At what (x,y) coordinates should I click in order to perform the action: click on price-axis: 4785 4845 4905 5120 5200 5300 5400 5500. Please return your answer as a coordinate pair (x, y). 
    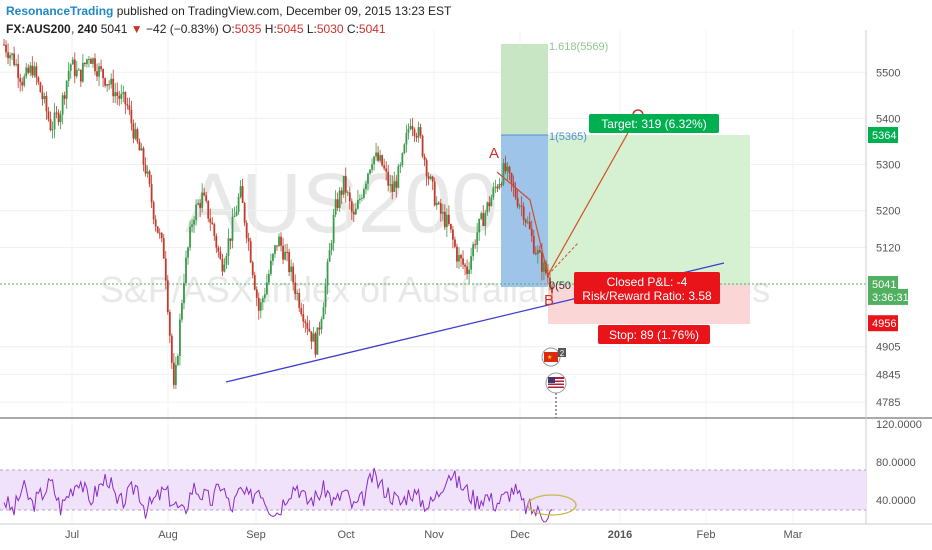
    Looking at the image, I should click on (888, 238).